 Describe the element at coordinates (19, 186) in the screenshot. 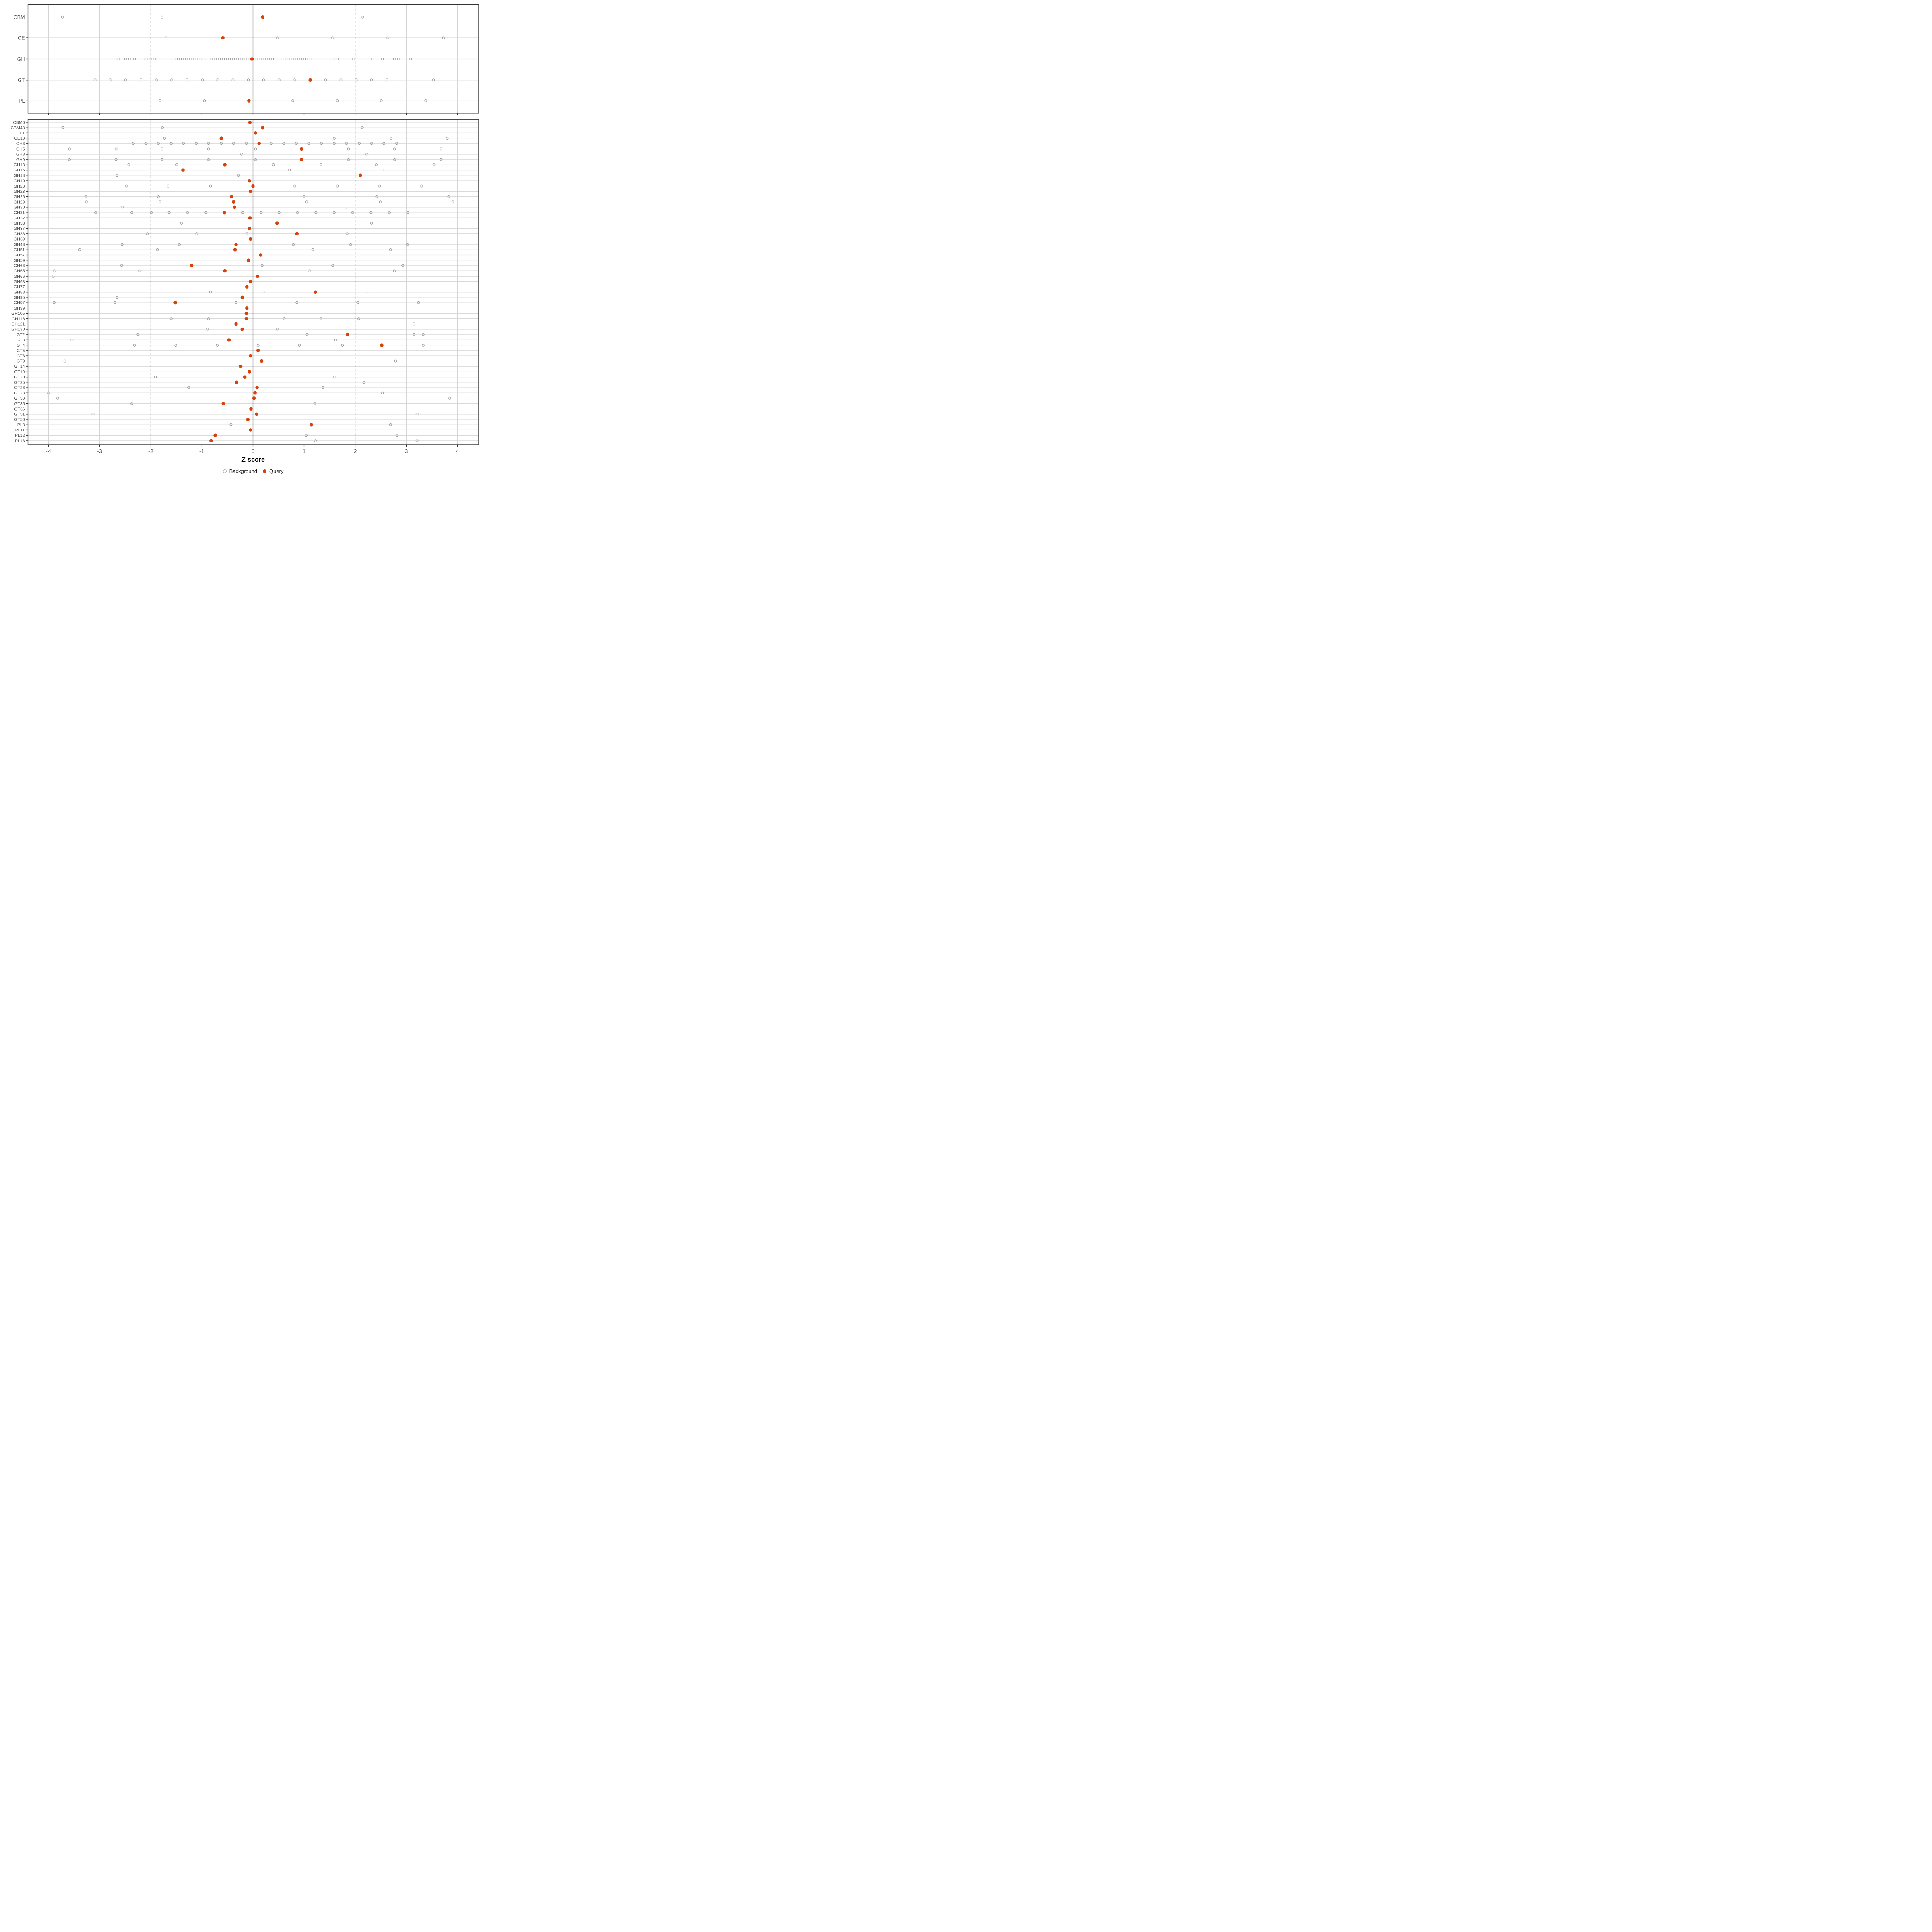

I see `row-label: GH20` at that location.